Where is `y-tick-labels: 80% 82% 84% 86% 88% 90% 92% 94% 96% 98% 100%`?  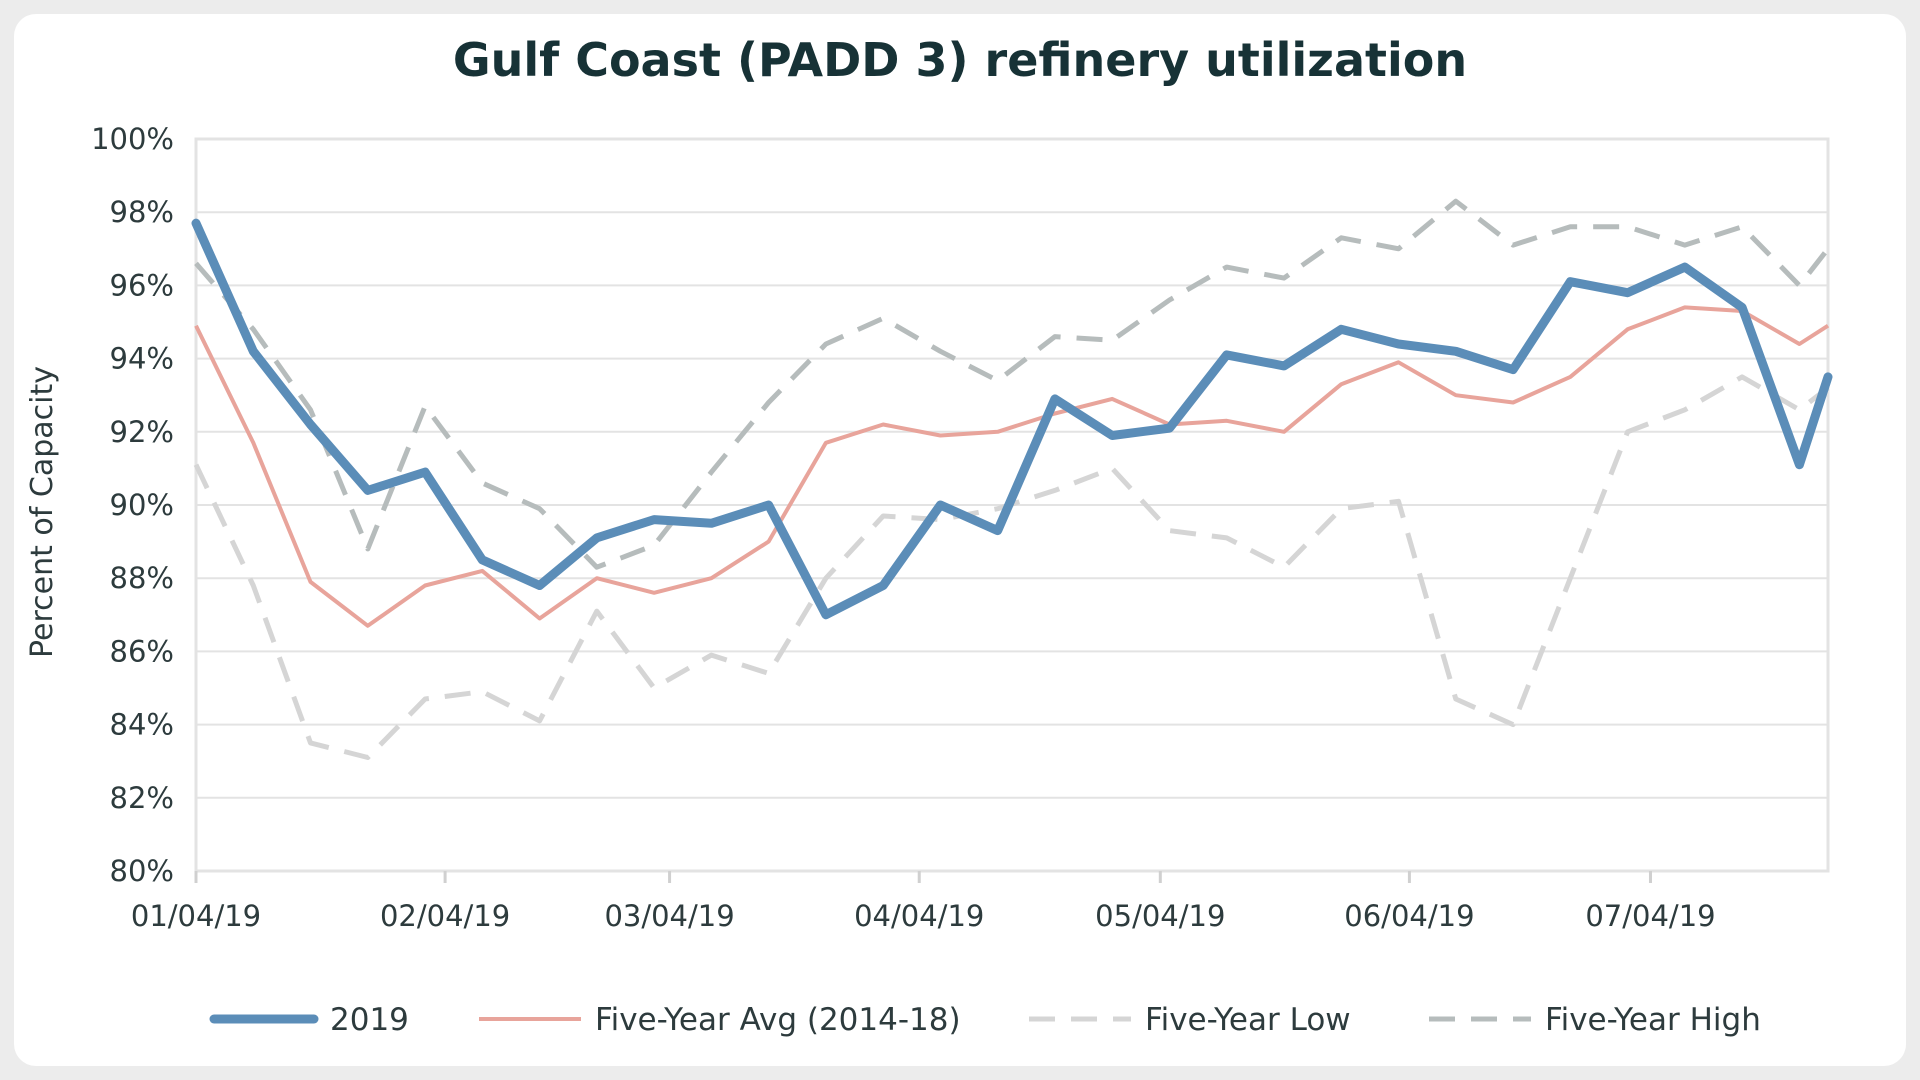
y-tick-labels: 80% 82% 84% 86% 88% 90% 92% 94% 96% 98% 100% is located at coordinates (132, 505).